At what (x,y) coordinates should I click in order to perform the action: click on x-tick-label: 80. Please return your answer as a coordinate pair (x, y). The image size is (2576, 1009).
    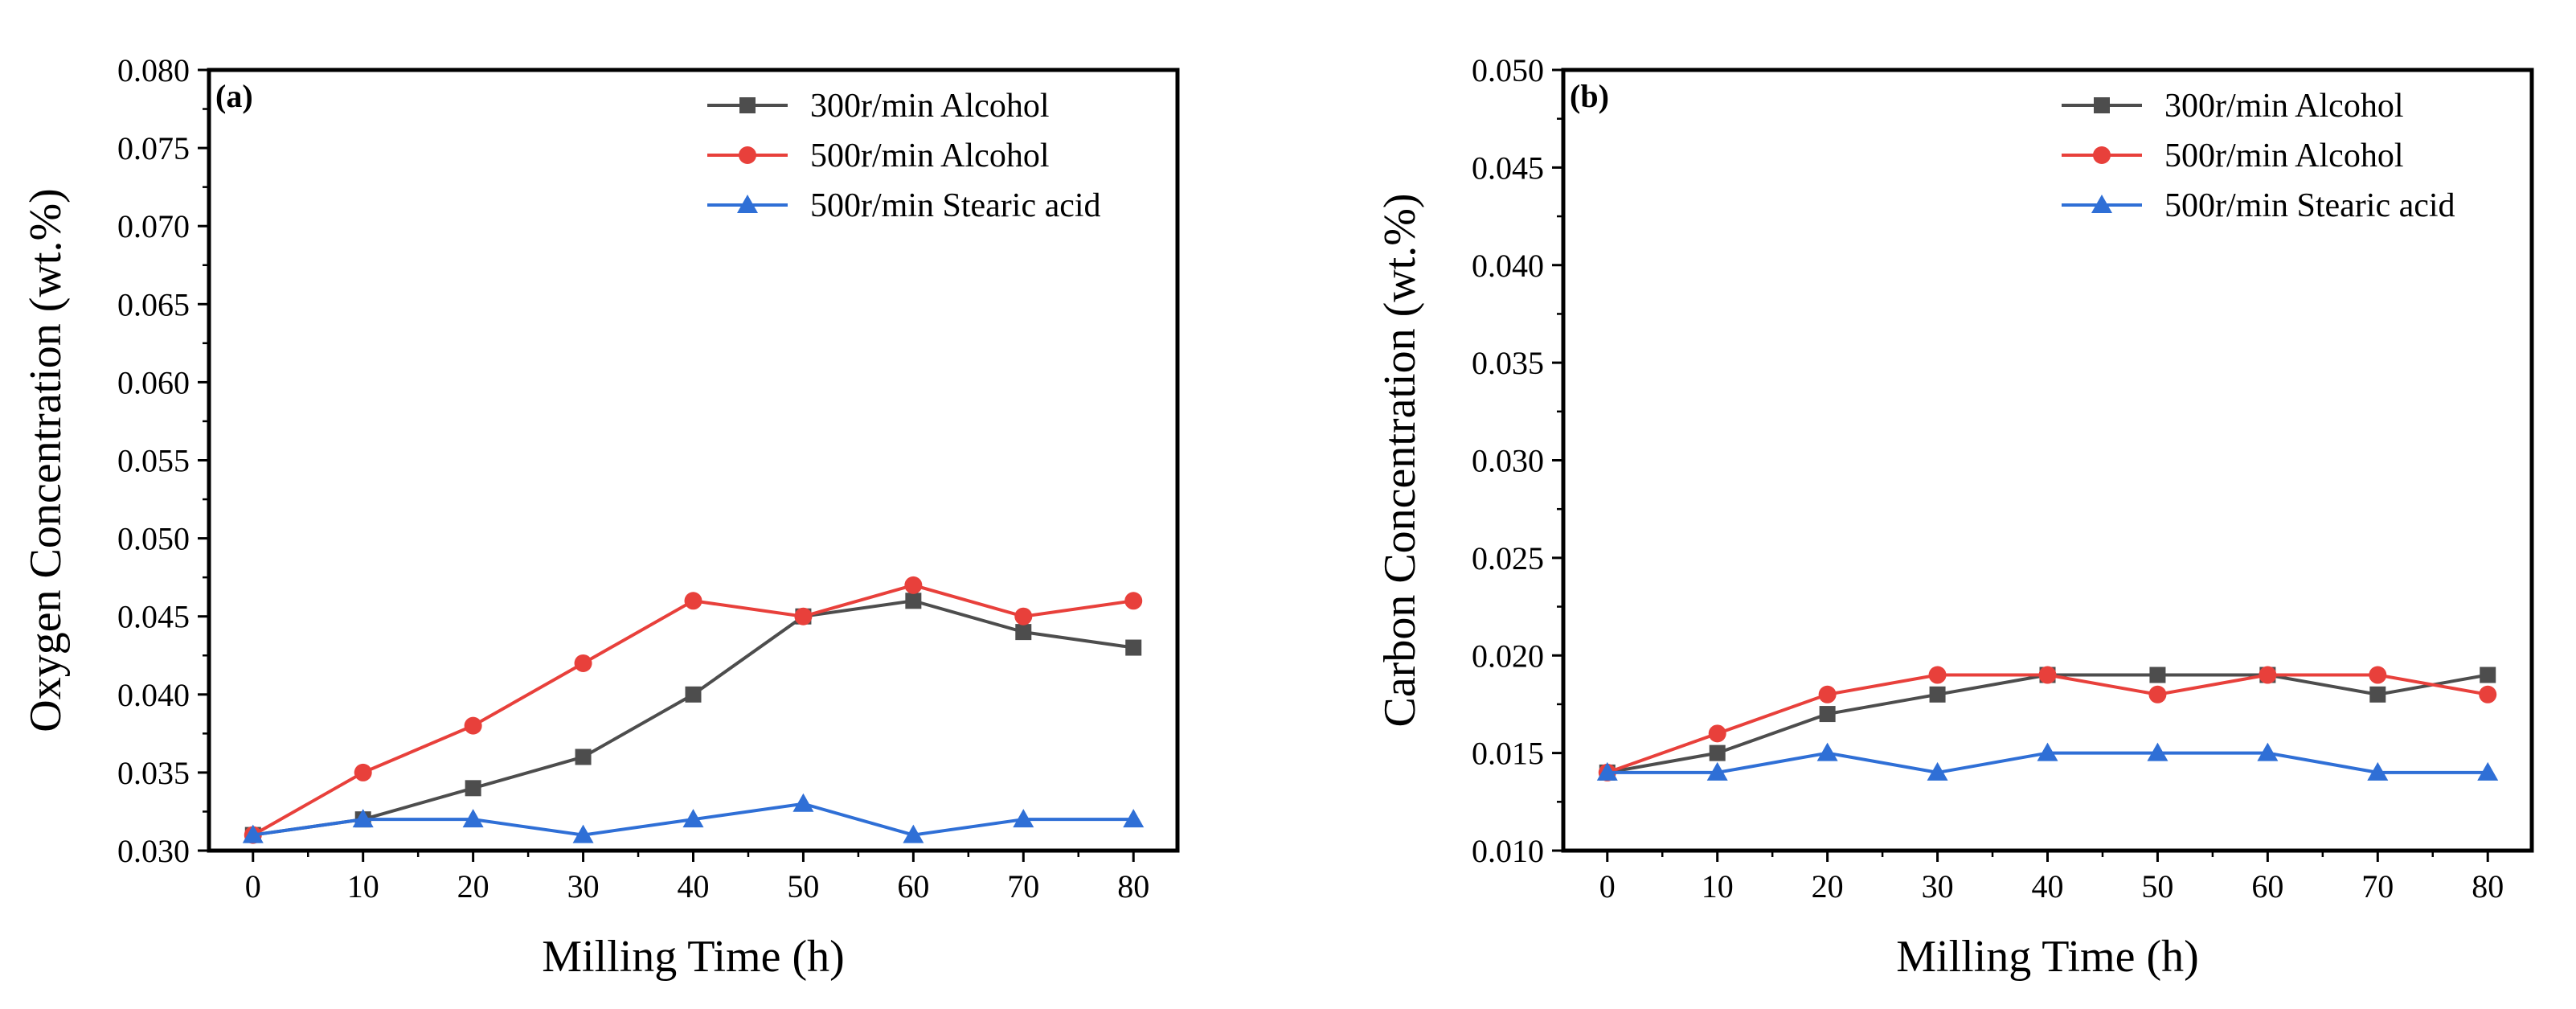
    Looking at the image, I should click on (1133, 886).